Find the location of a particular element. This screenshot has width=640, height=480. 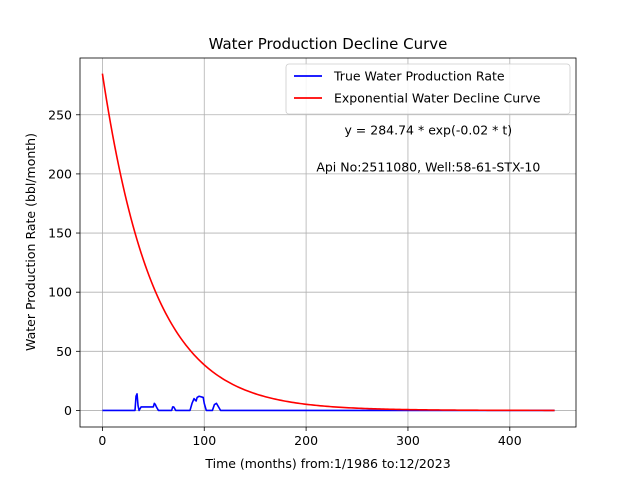

y-tick-label: 200 is located at coordinates (60, 173).